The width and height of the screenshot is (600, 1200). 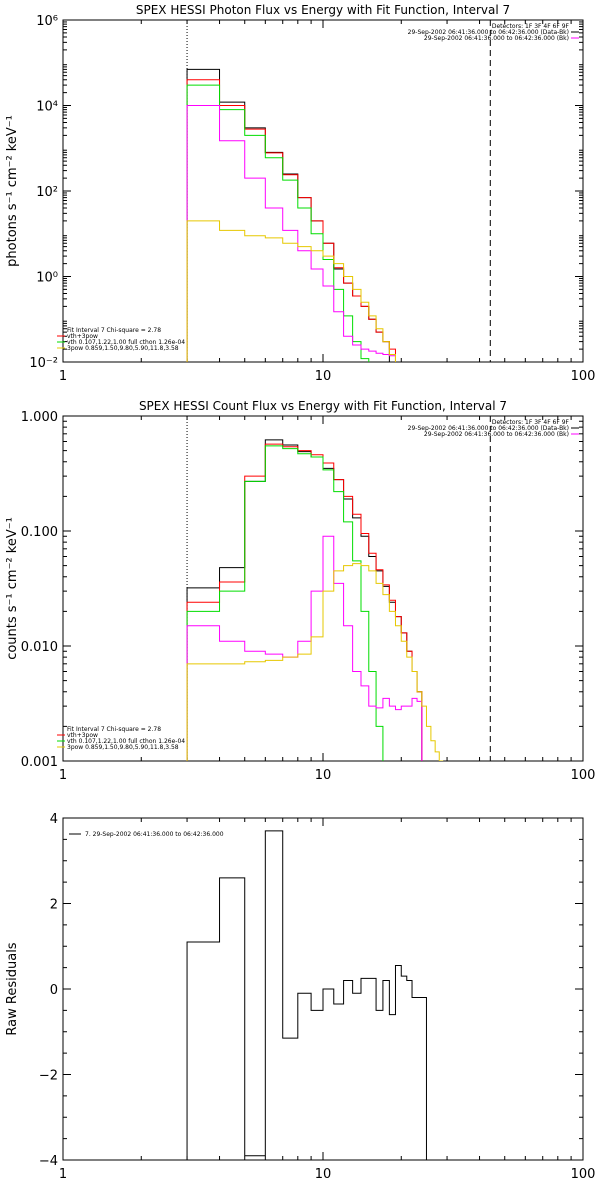 I want to click on y-tick-label: 10⁶, so click(x=47, y=21).